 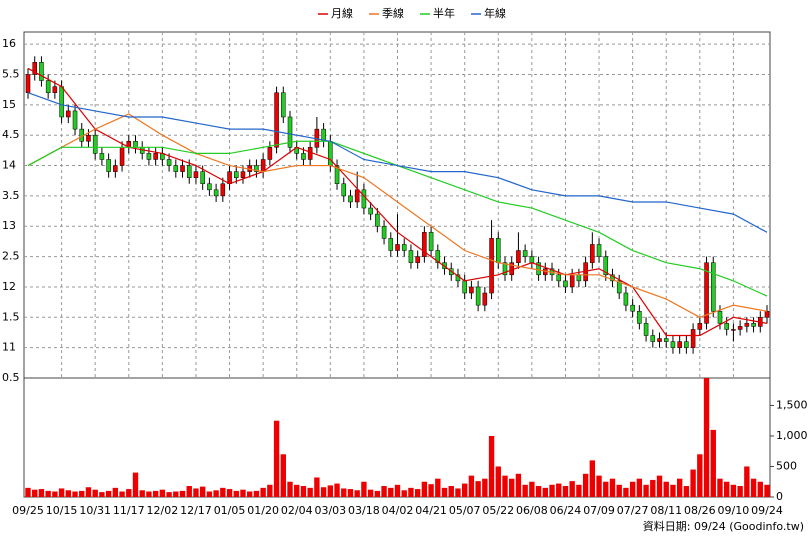 What do you see at coordinates (364, 510) in the screenshot?
I see `x-tick-label: 03/18` at bounding box center [364, 510].